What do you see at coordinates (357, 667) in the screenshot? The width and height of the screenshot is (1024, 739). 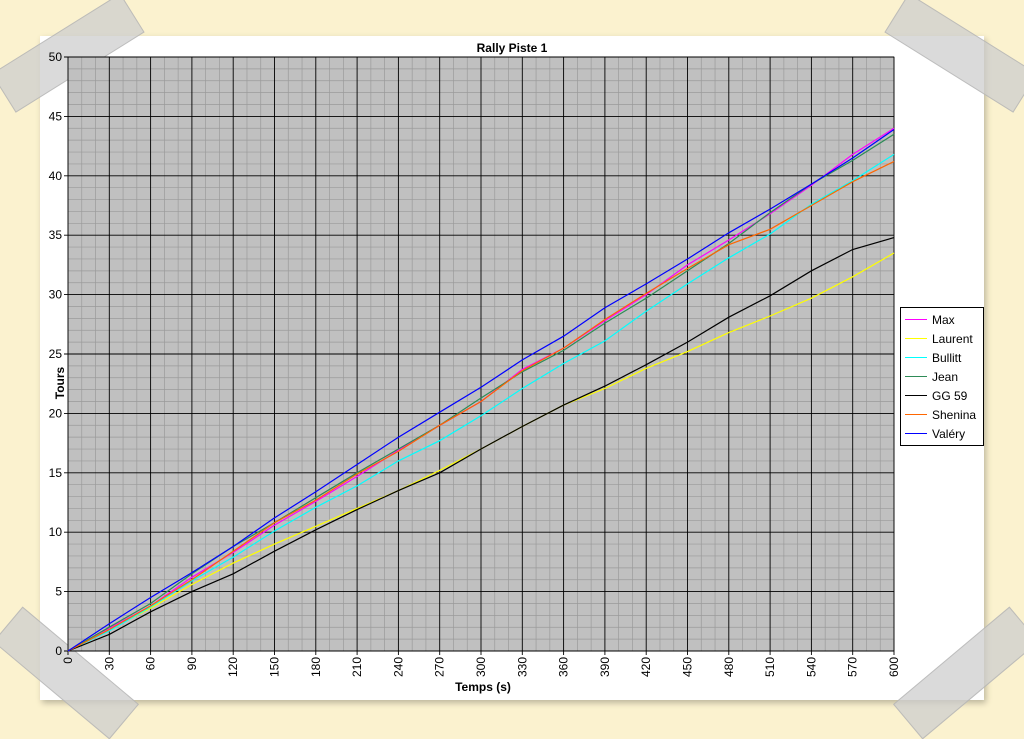 I see `x-tick-label: 210` at bounding box center [357, 667].